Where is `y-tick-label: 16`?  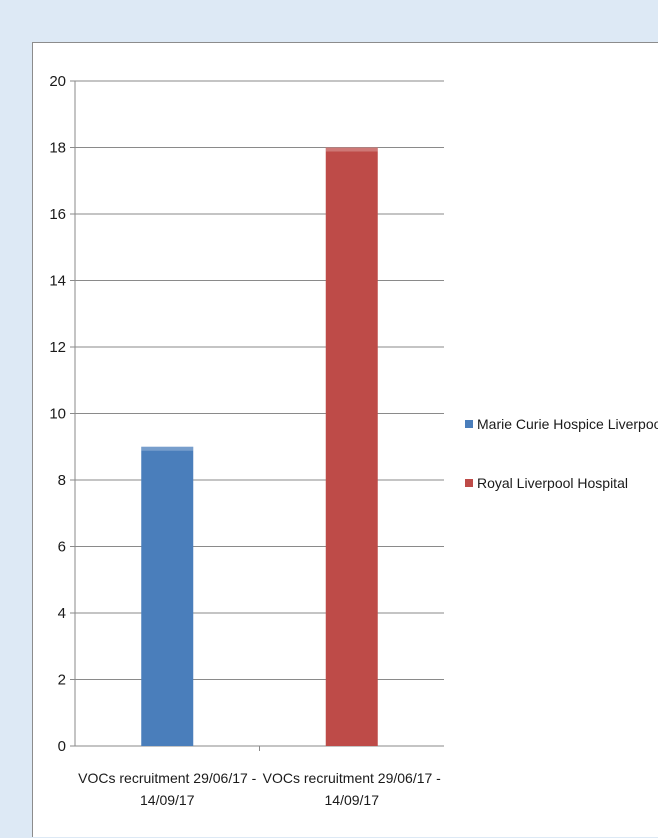 y-tick-label: 16 is located at coordinates (57, 214).